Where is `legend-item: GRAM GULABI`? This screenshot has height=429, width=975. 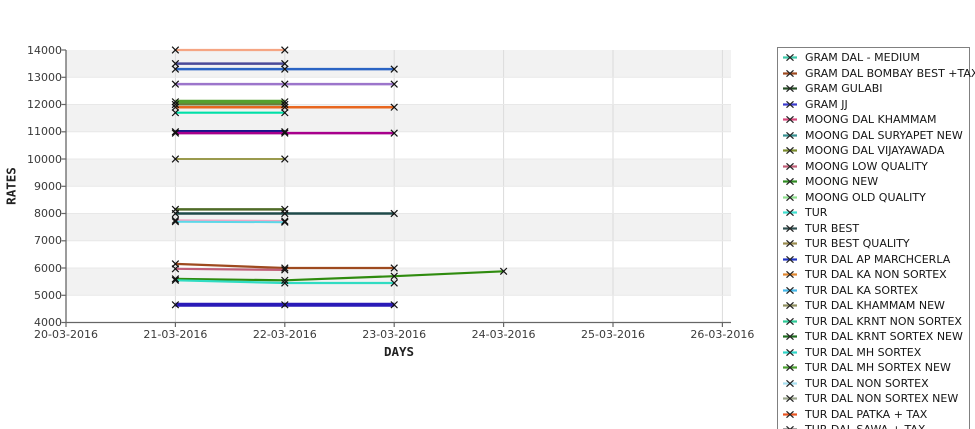
legend-item: GRAM GULABI is located at coordinates (875, 89).